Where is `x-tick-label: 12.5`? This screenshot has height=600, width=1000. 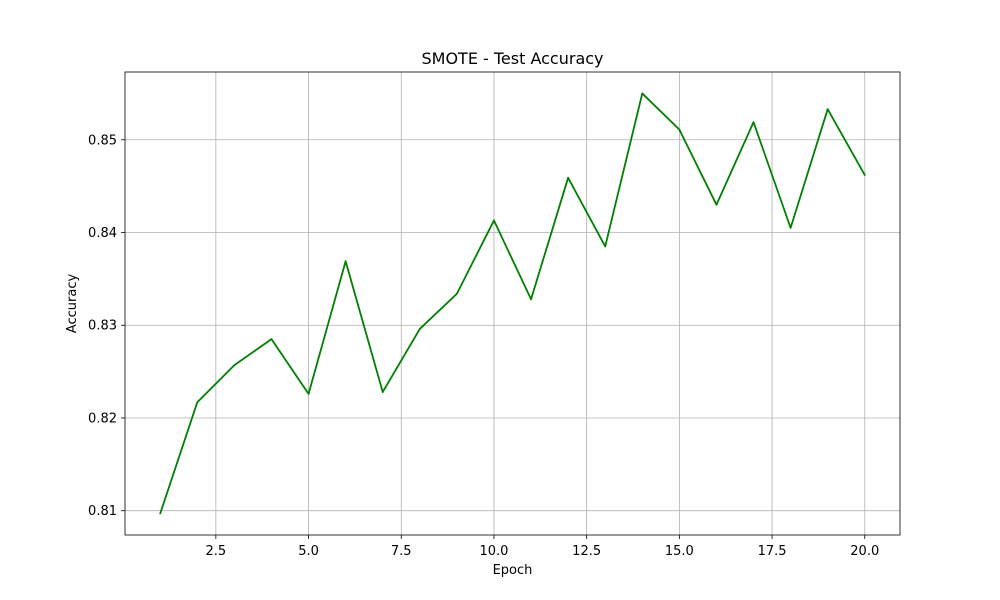 x-tick-label: 12.5 is located at coordinates (586, 551).